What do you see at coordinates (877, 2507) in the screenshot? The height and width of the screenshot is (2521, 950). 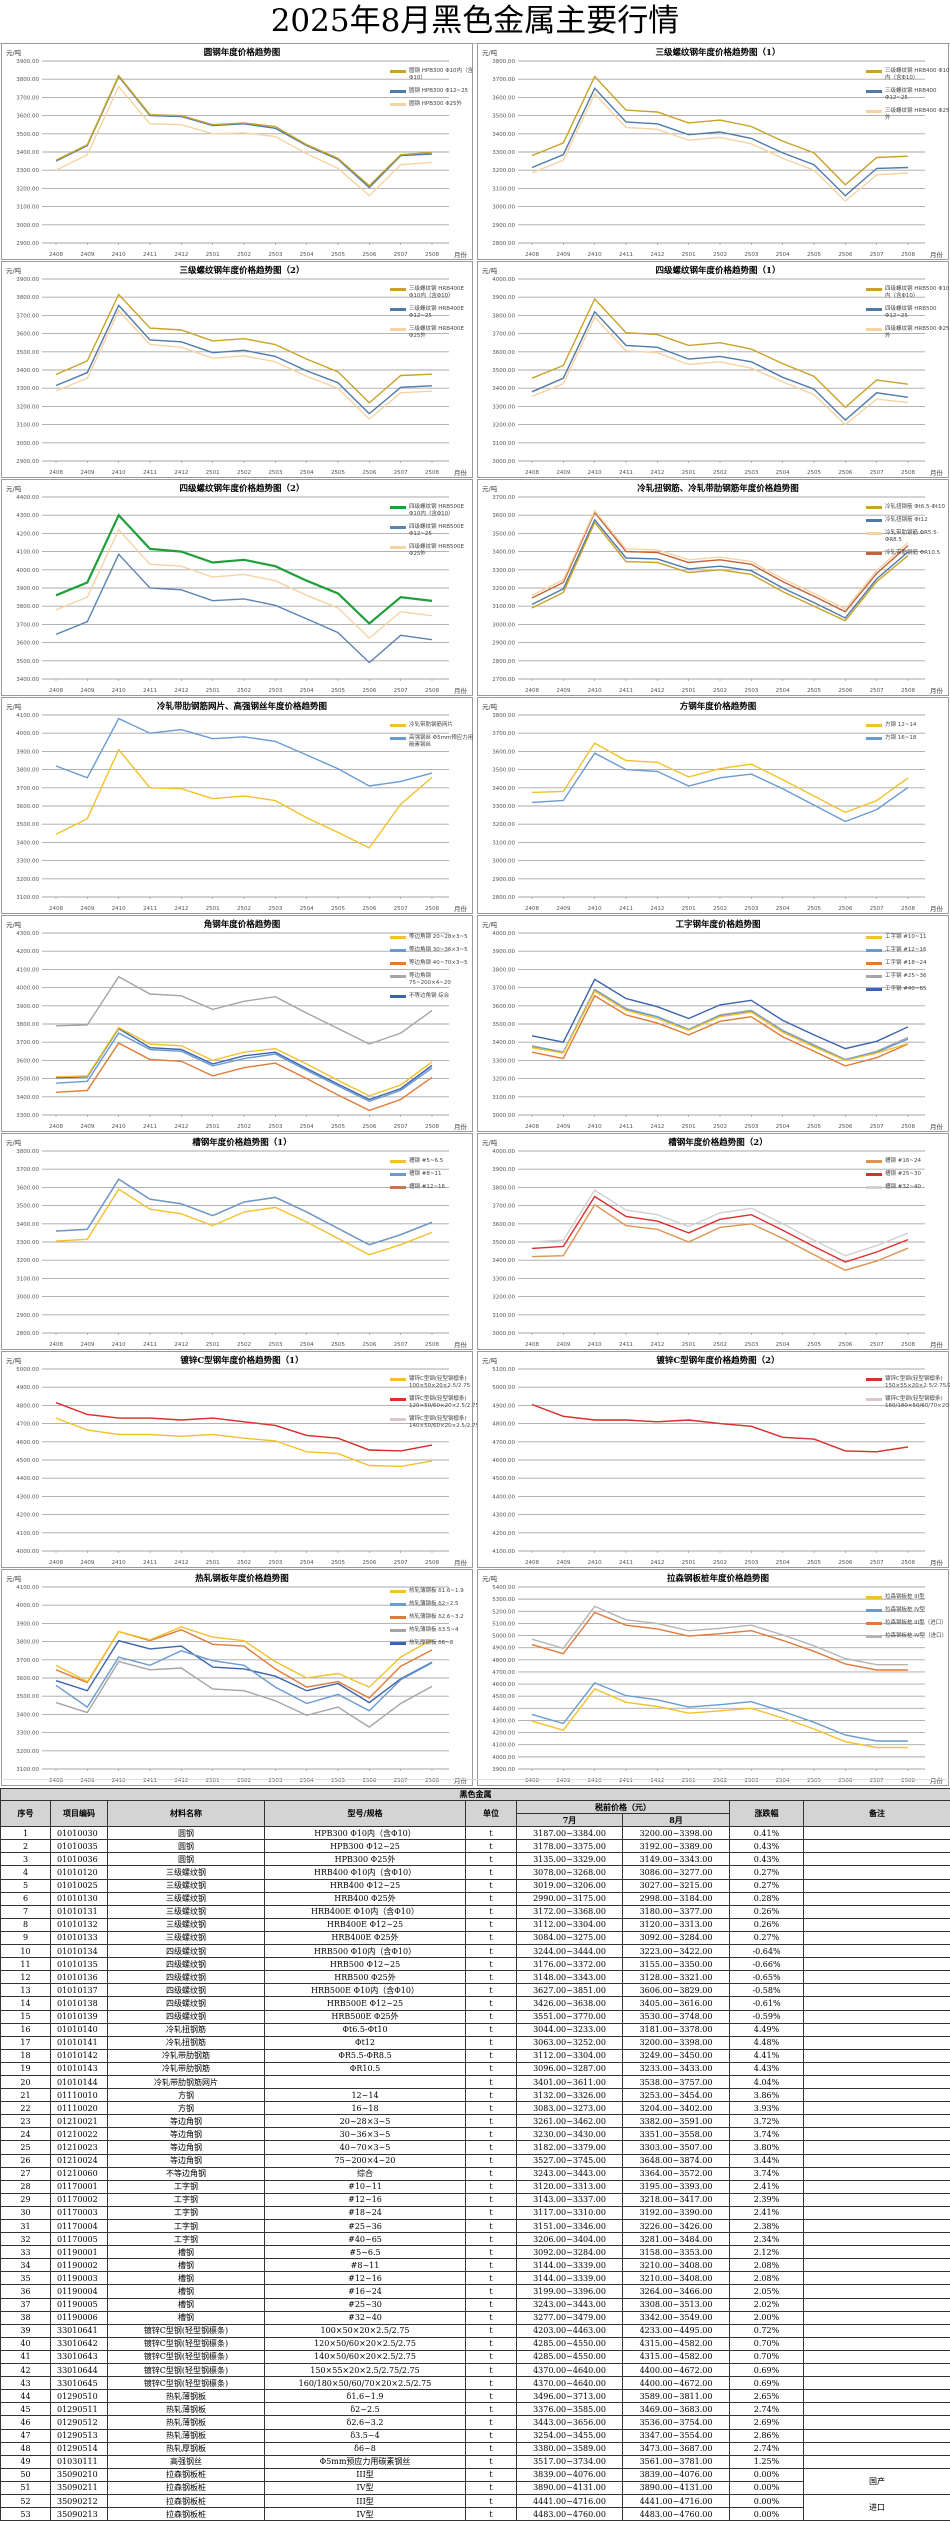 I see `note-imported: 进口` at bounding box center [877, 2507].